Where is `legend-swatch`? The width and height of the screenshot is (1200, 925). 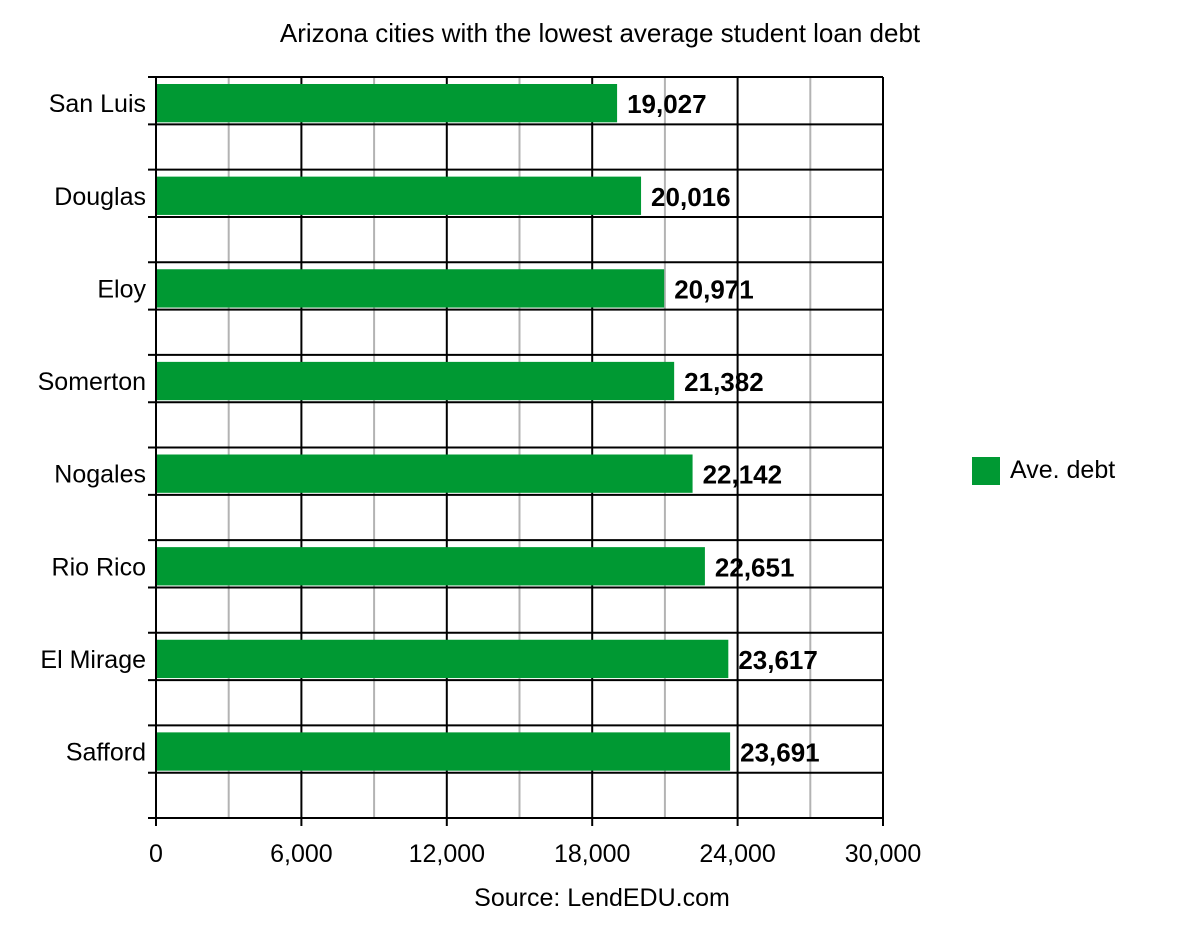
legend-swatch is located at coordinates (986, 470).